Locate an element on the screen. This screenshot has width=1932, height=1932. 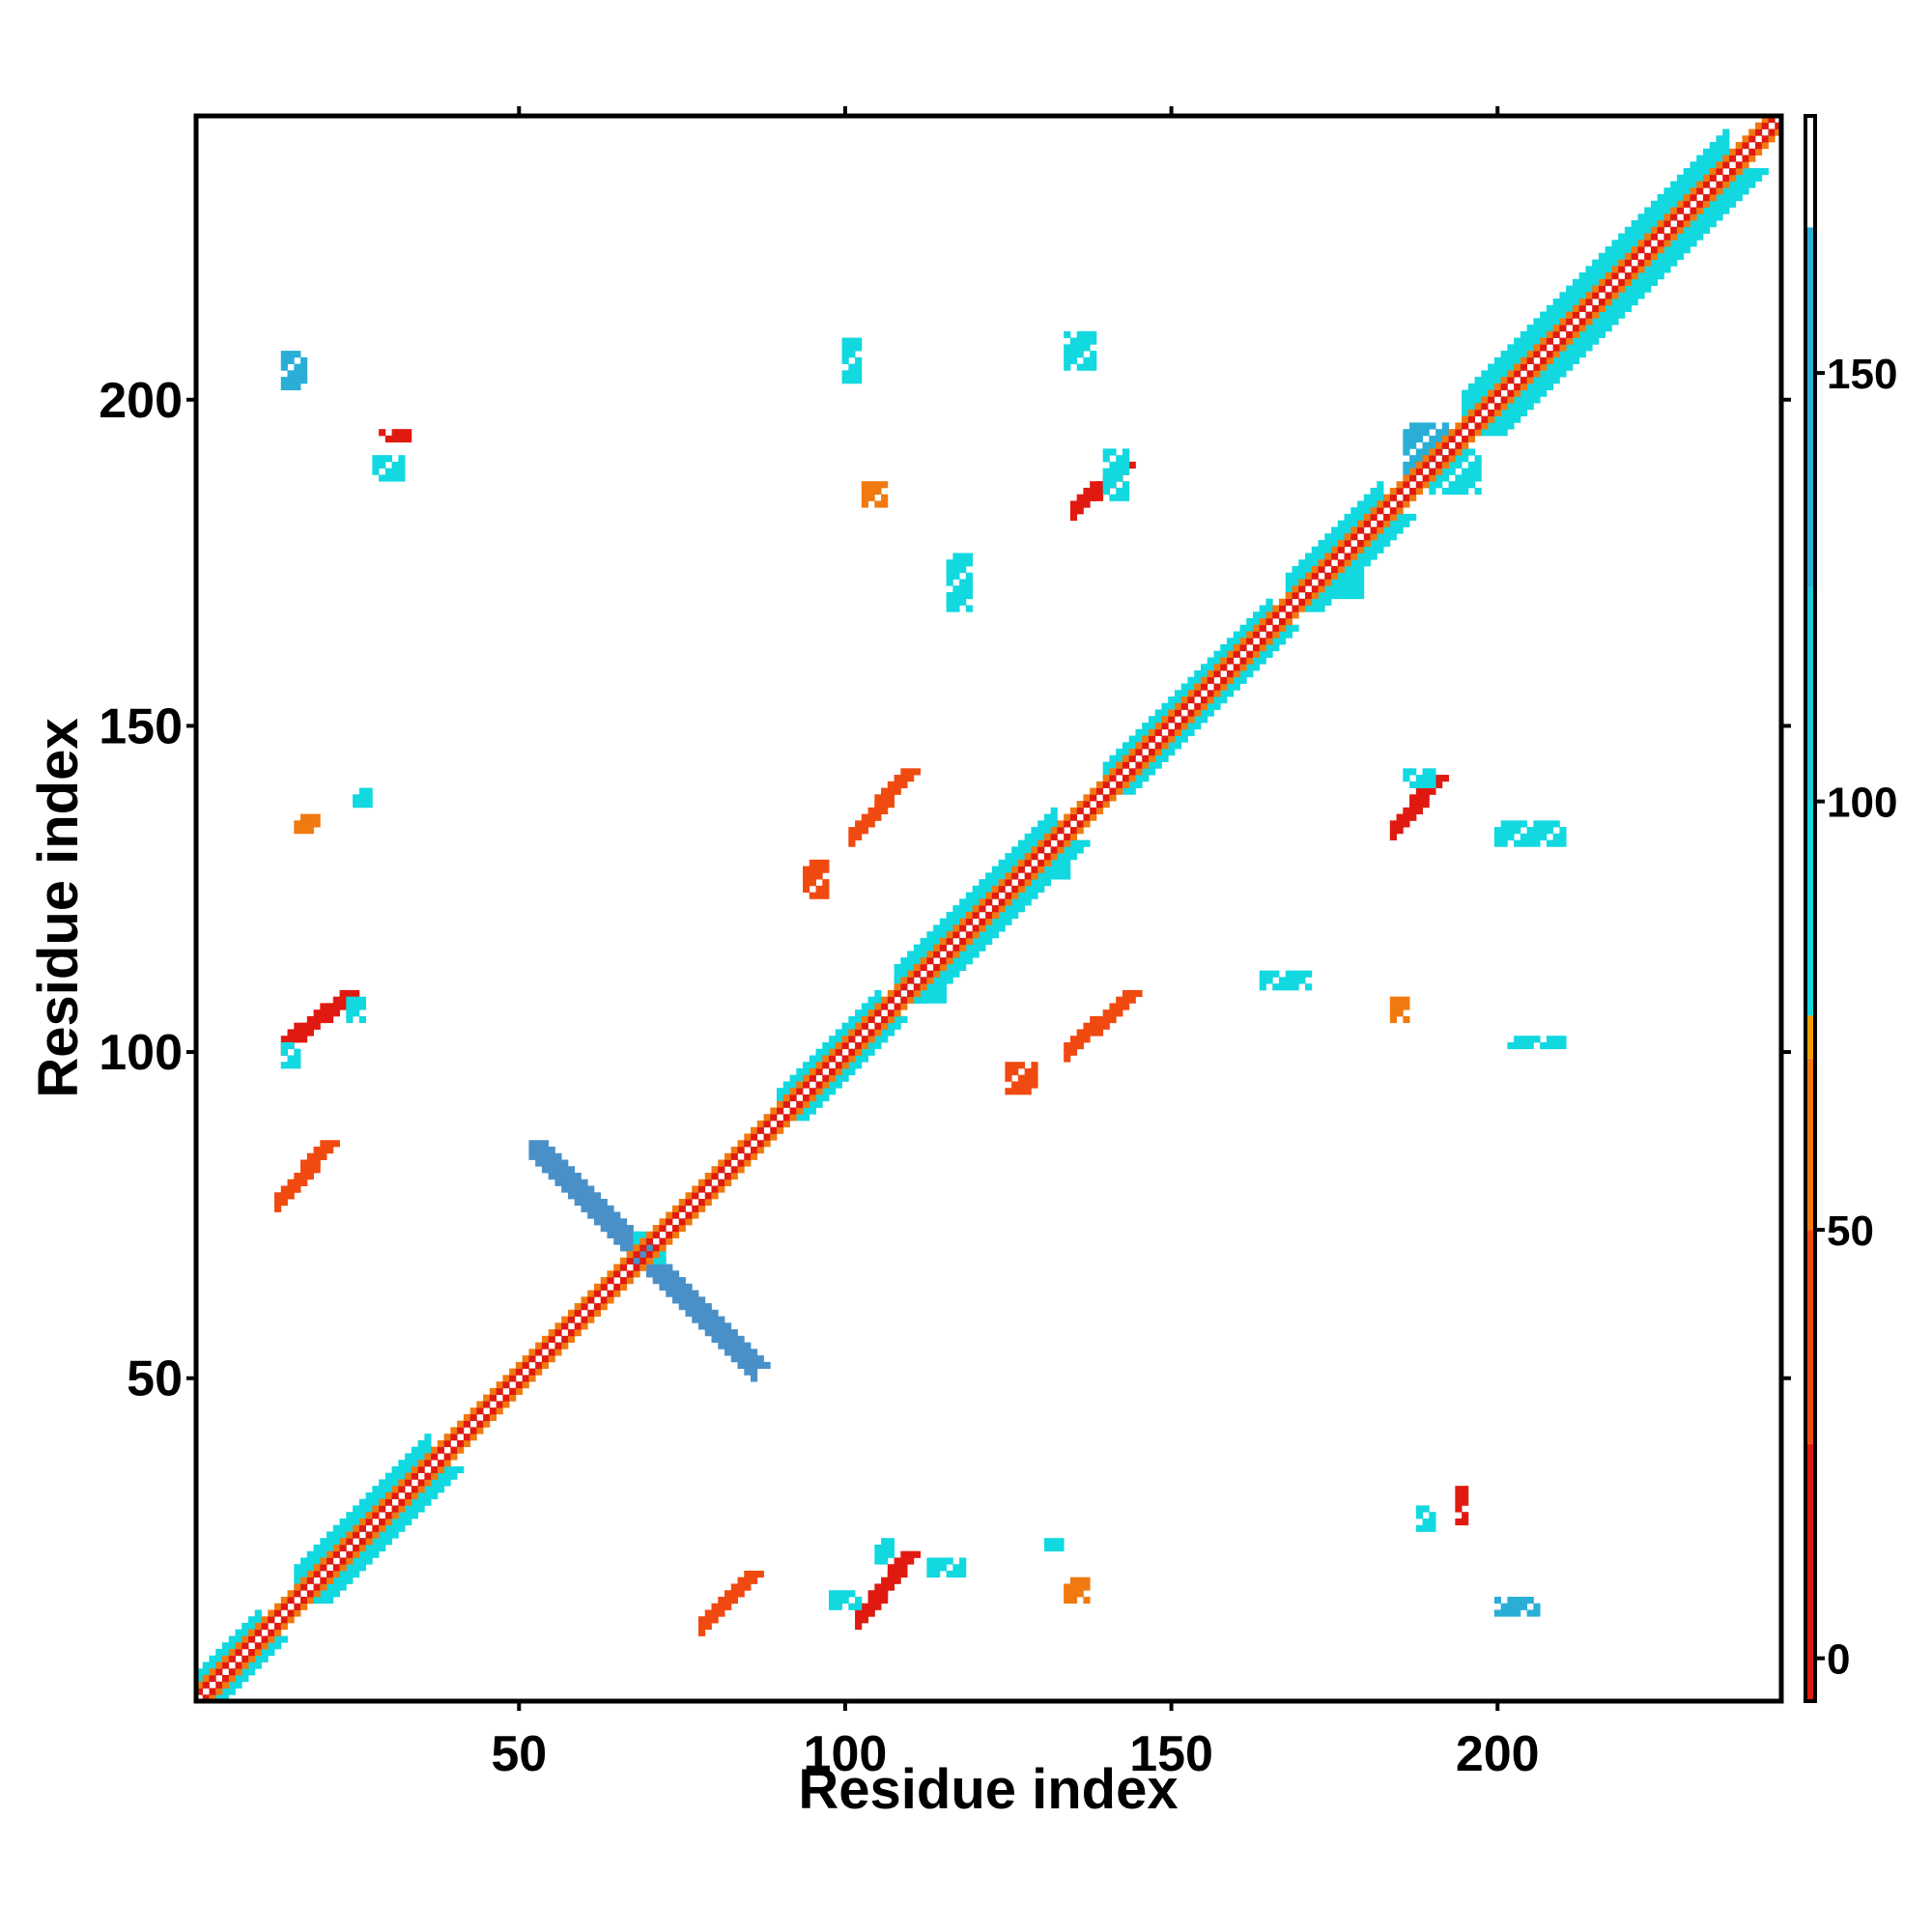
colorbar is located at coordinates (1810, 908).